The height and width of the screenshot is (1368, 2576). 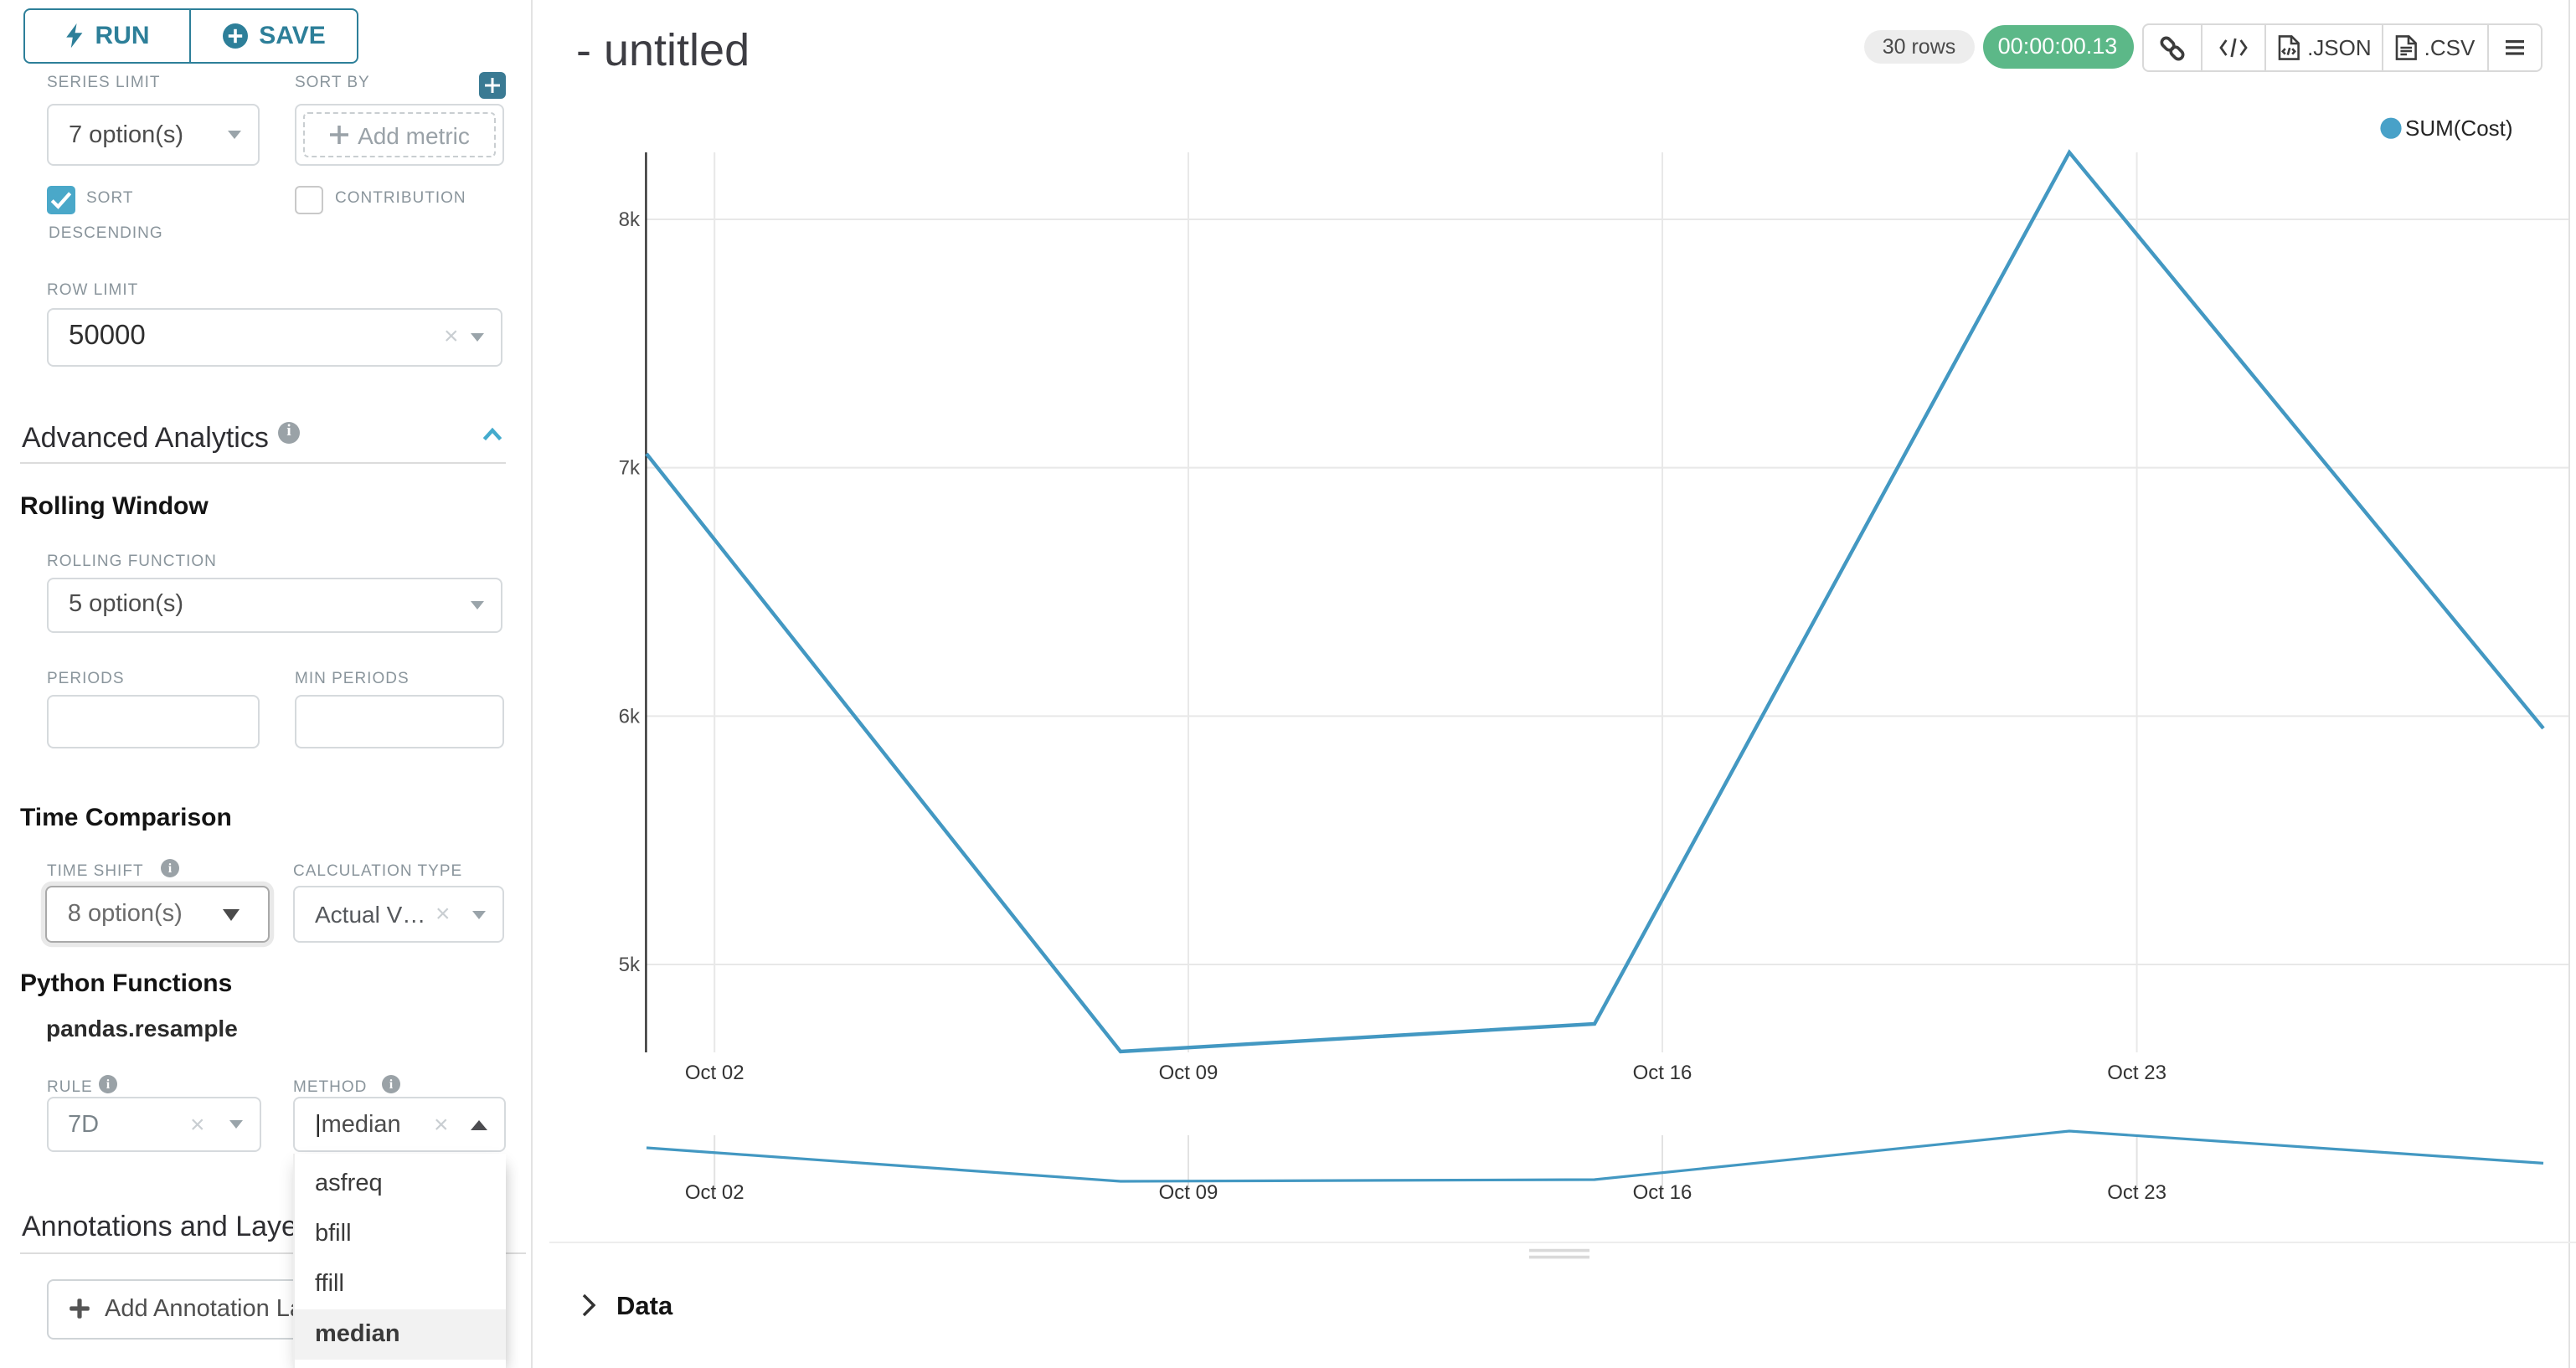 I want to click on svg-text: 5k, so click(x=630, y=965).